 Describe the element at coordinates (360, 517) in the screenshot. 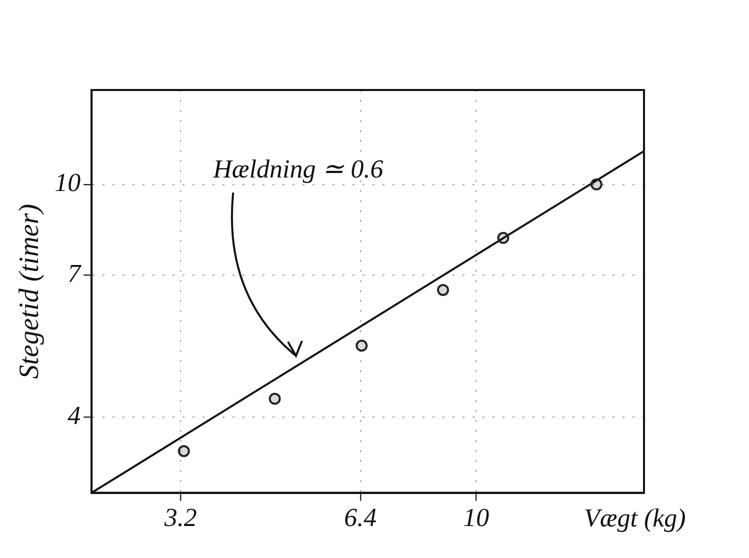

I see `x-tick-label: 6.4` at that location.